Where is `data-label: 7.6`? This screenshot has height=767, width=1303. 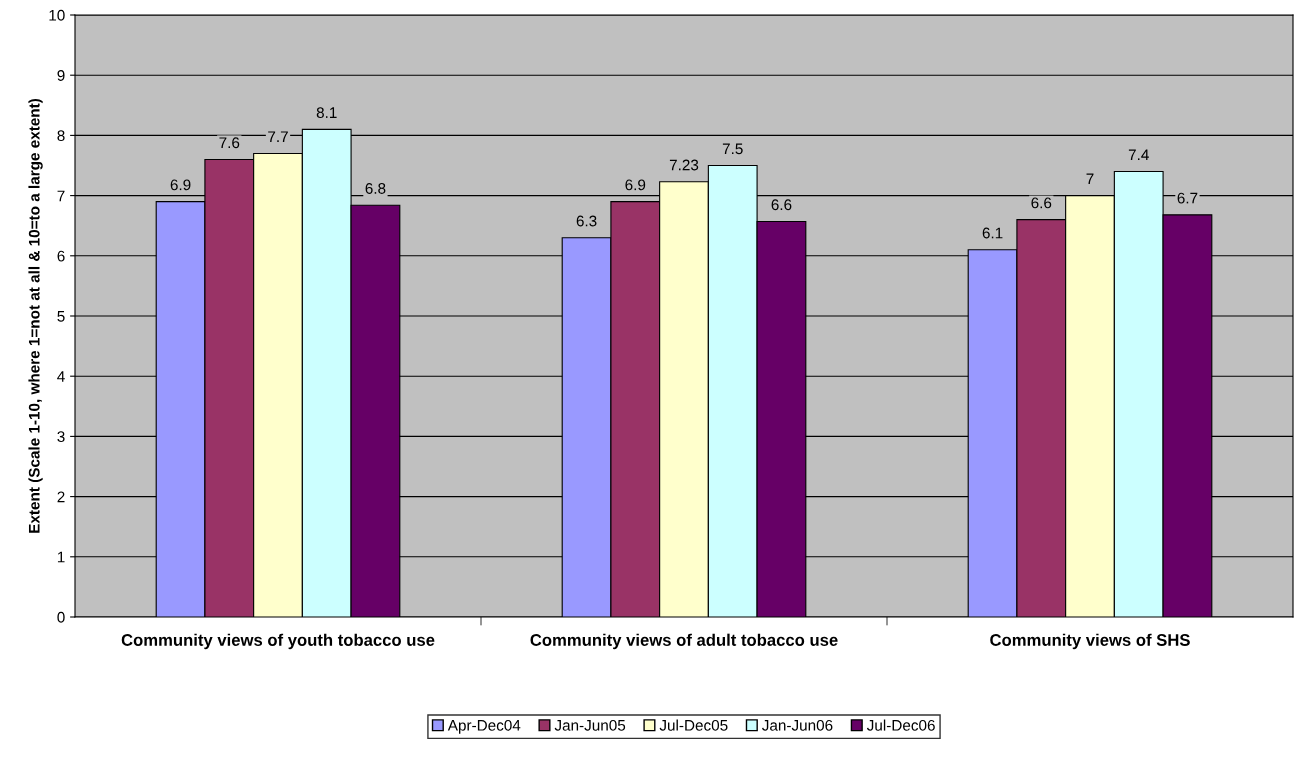 data-label: 7.6 is located at coordinates (229, 143).